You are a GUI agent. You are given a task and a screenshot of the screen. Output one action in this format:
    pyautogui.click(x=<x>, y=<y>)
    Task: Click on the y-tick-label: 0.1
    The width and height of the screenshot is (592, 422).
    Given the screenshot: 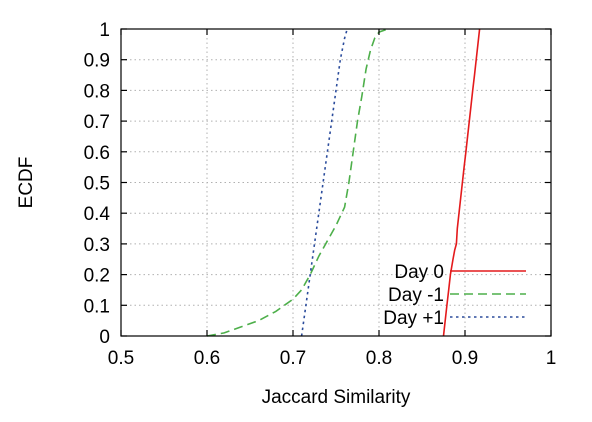 What is the action you would take?
    pyautogui.click(x=97, y=306)
    